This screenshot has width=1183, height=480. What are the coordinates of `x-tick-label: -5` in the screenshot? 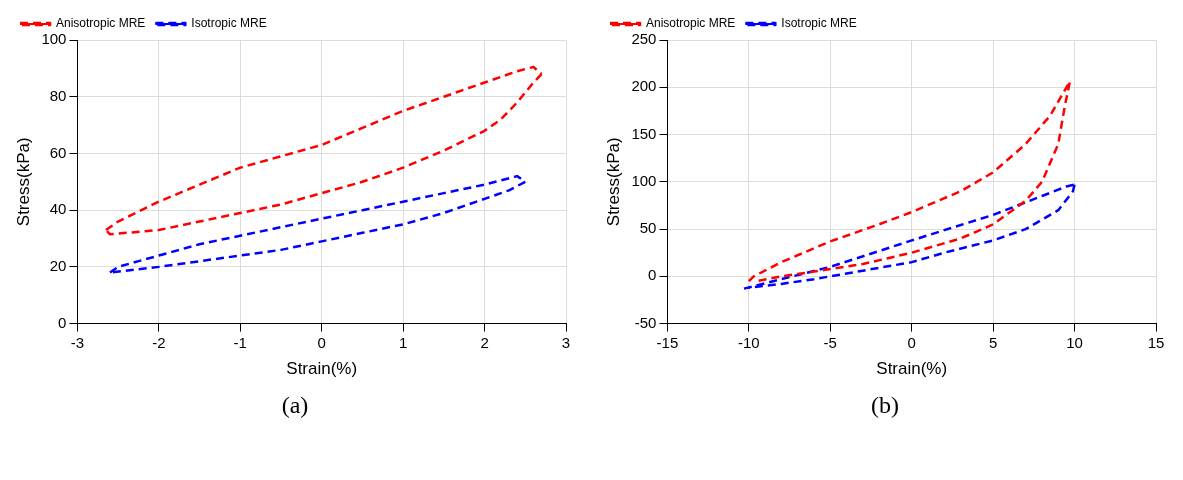 It's located at (830, 342).